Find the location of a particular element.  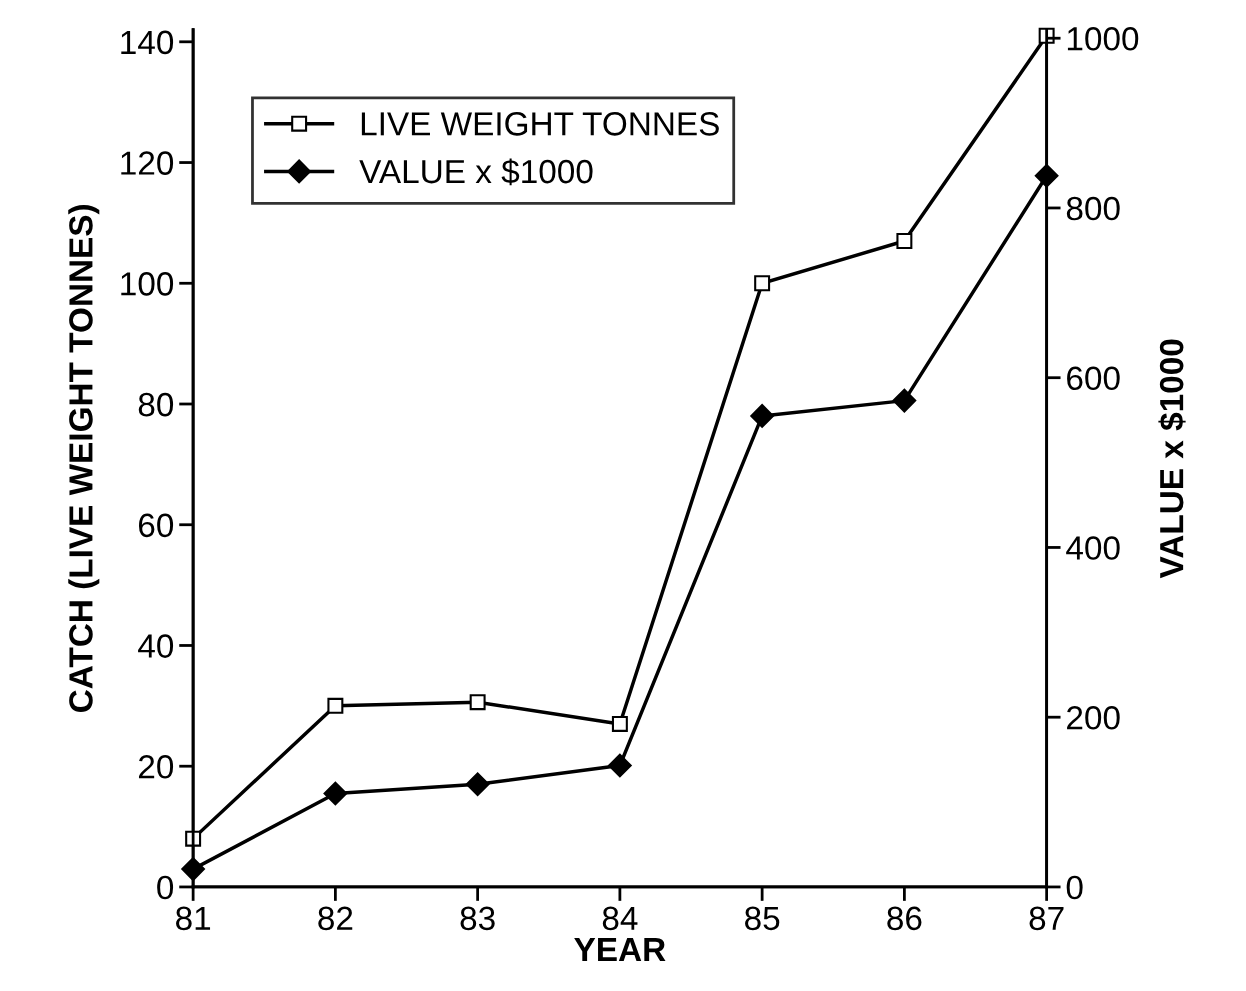

x-tick-label: 83 is located at coordinates (477, 918).